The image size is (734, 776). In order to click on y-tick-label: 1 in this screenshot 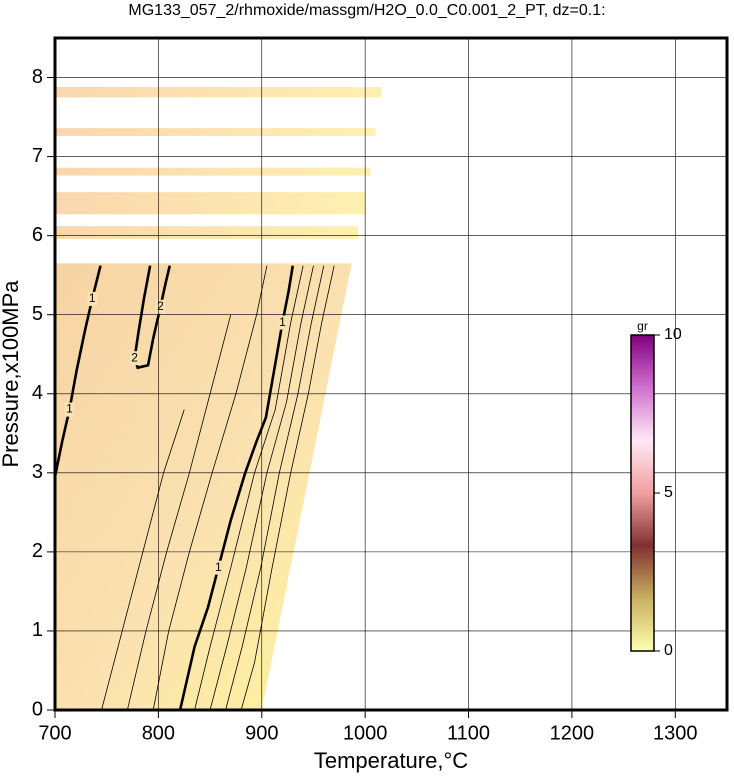, I will do `click(37, 630)`.